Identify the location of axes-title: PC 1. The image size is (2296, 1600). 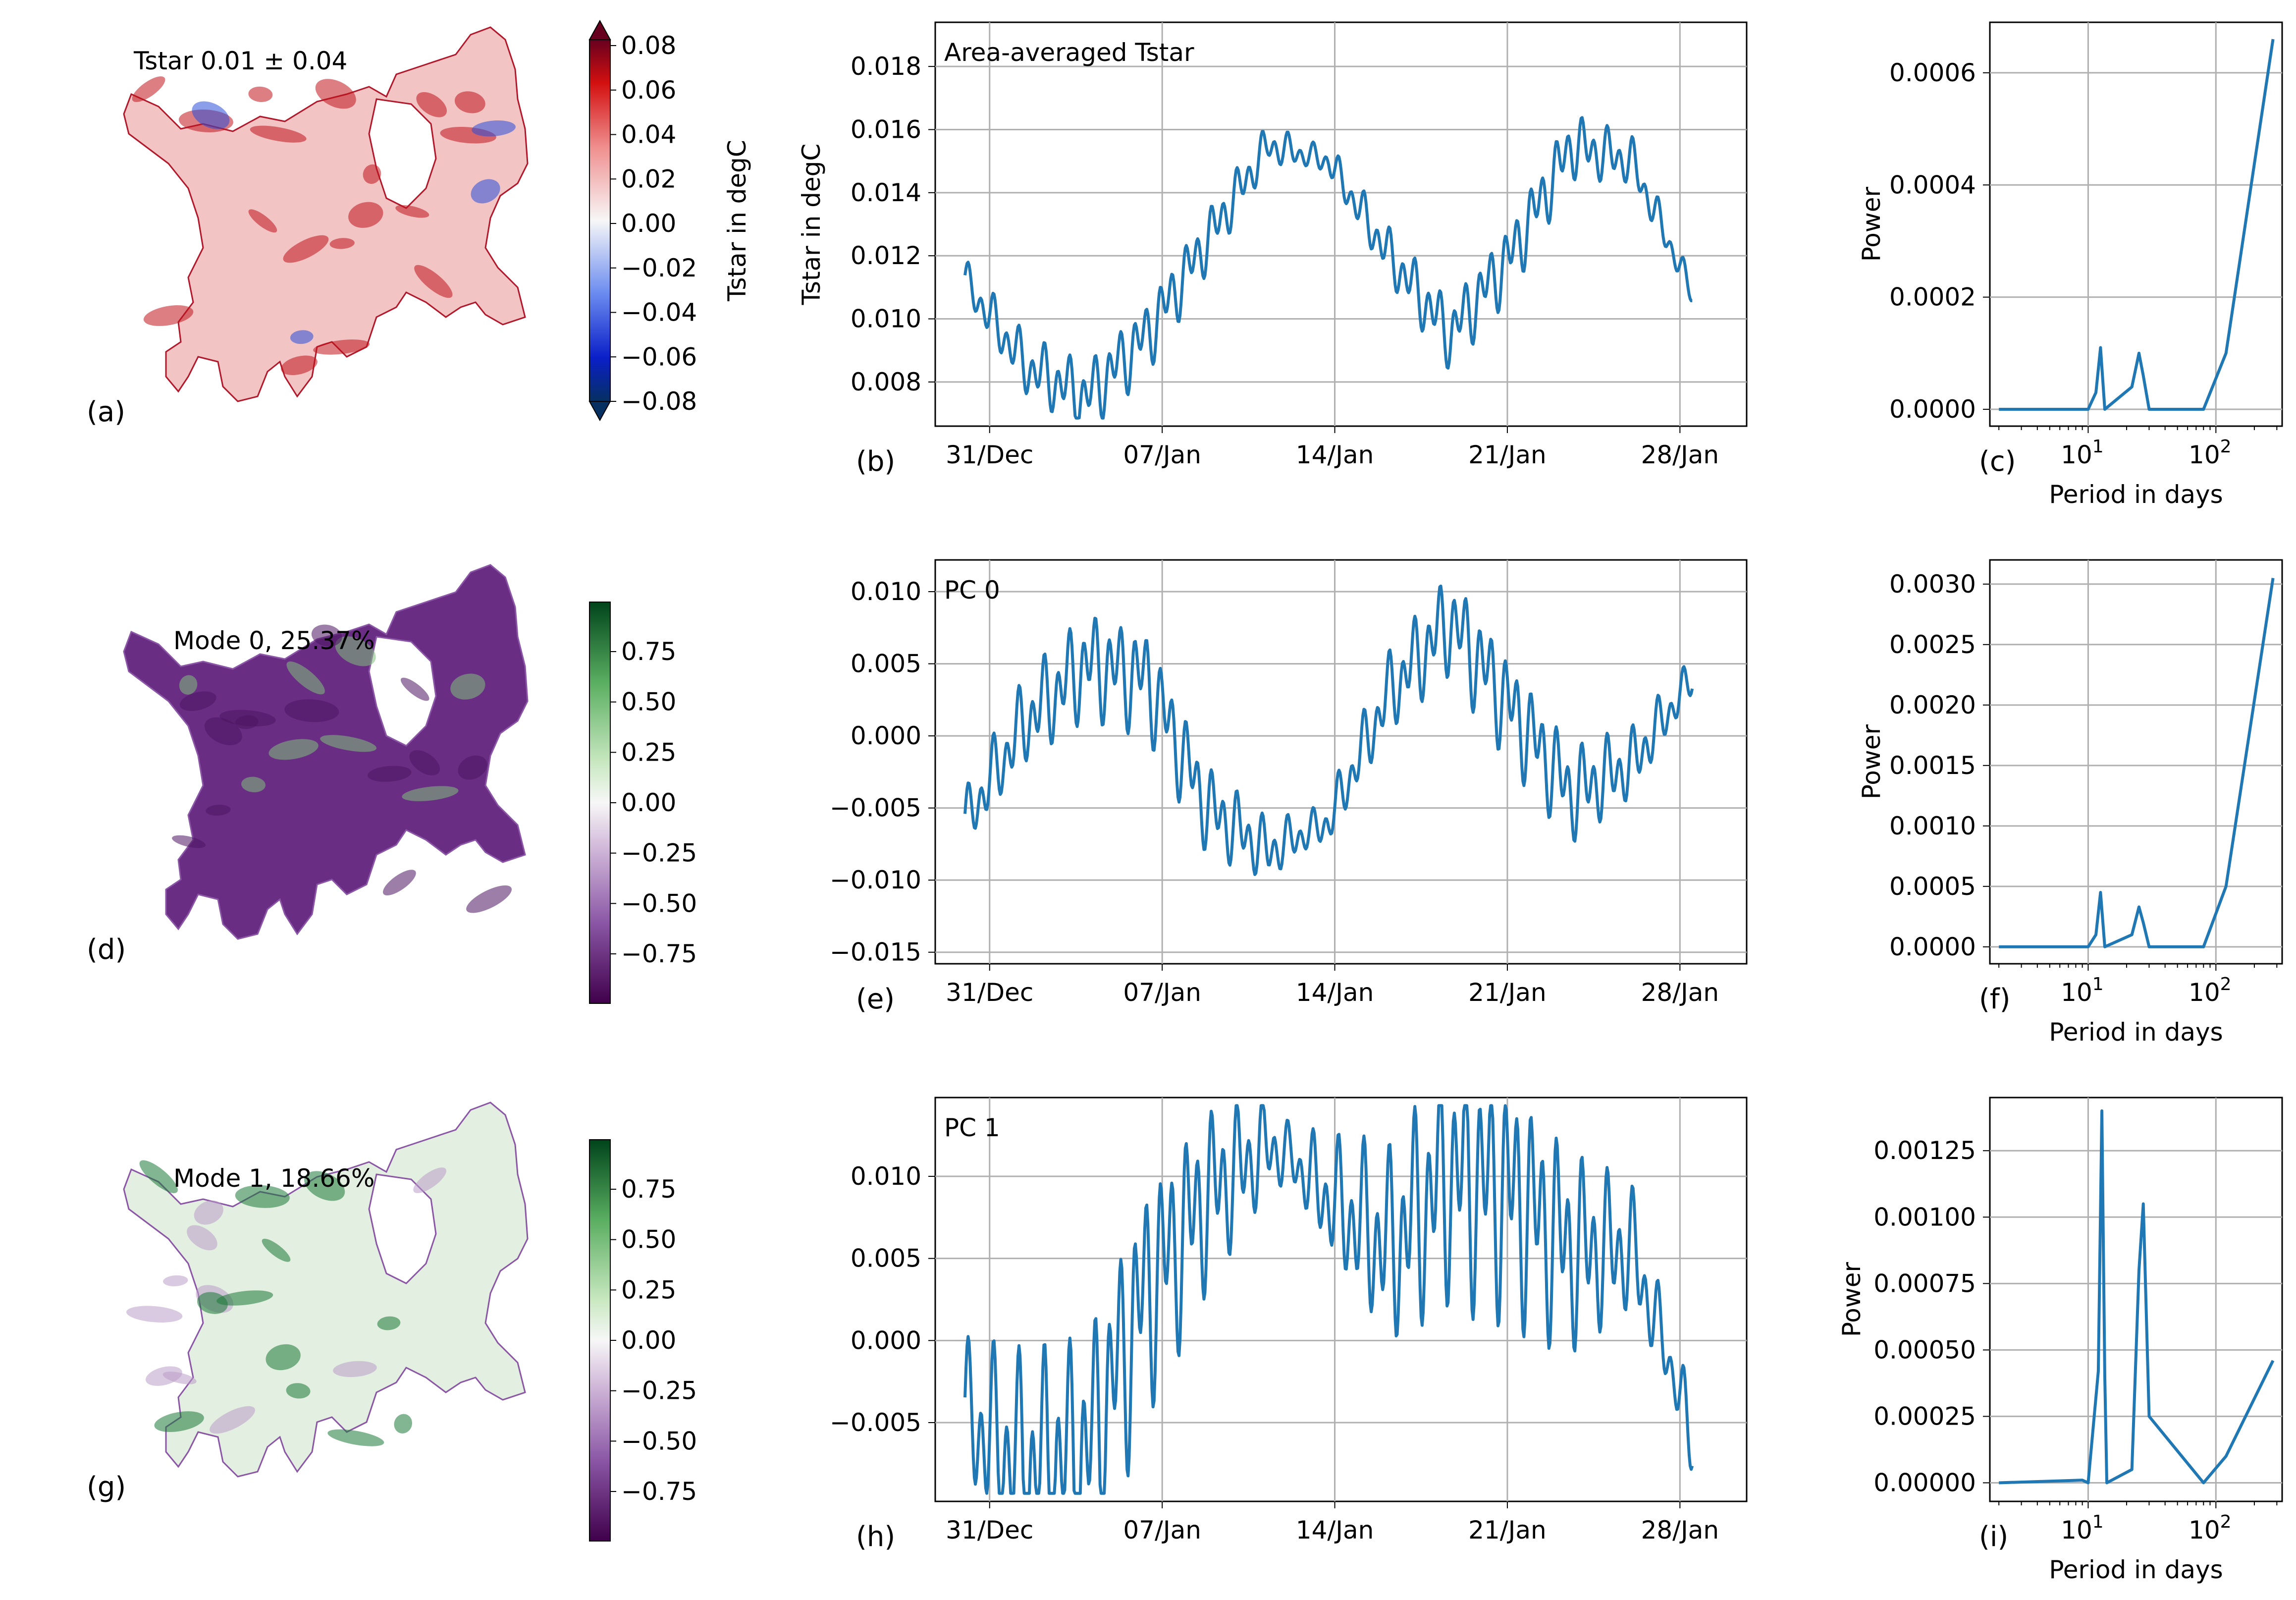
(972, 1127).